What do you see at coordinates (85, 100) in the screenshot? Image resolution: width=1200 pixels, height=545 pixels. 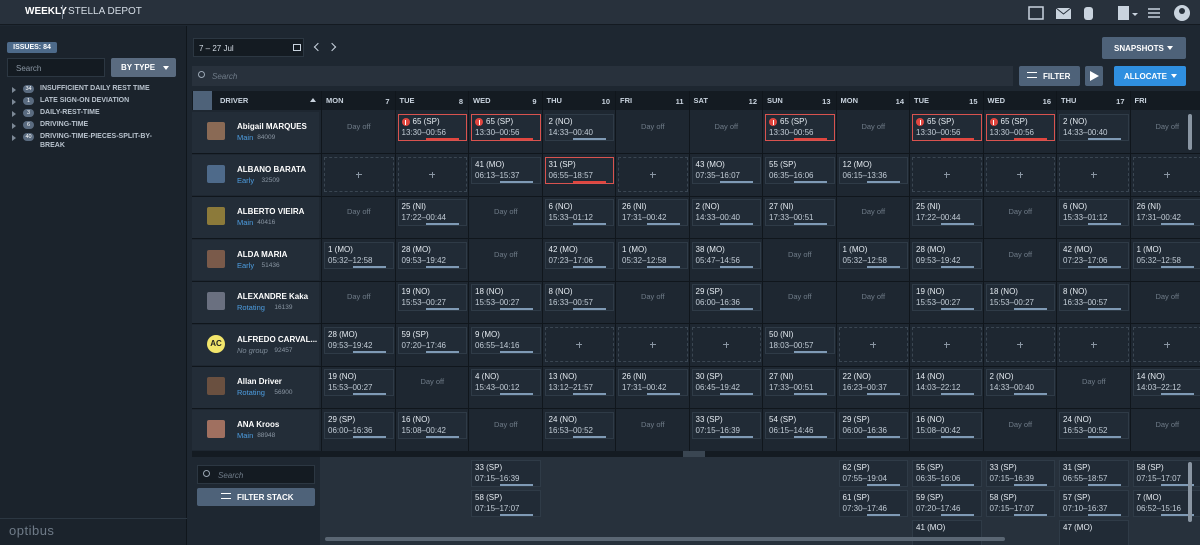 I see `issue-label: LATE SIGN-ON DEVIATION` at bounding box center [85, 100].